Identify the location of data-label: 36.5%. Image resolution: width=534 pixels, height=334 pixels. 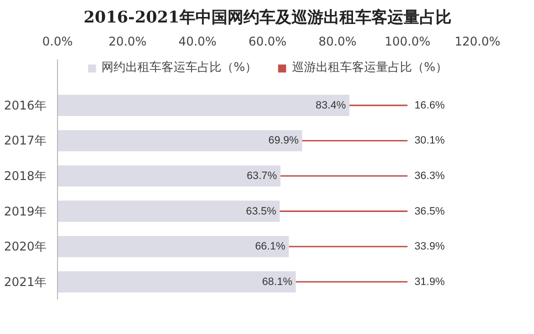
(430, 211).